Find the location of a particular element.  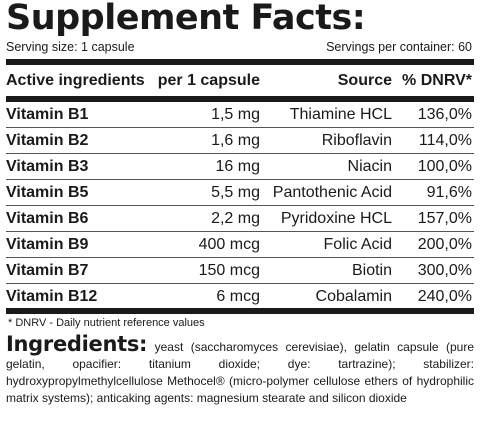

serving-size: Serving size: 1 capsule is located at coordinates (70, 47).